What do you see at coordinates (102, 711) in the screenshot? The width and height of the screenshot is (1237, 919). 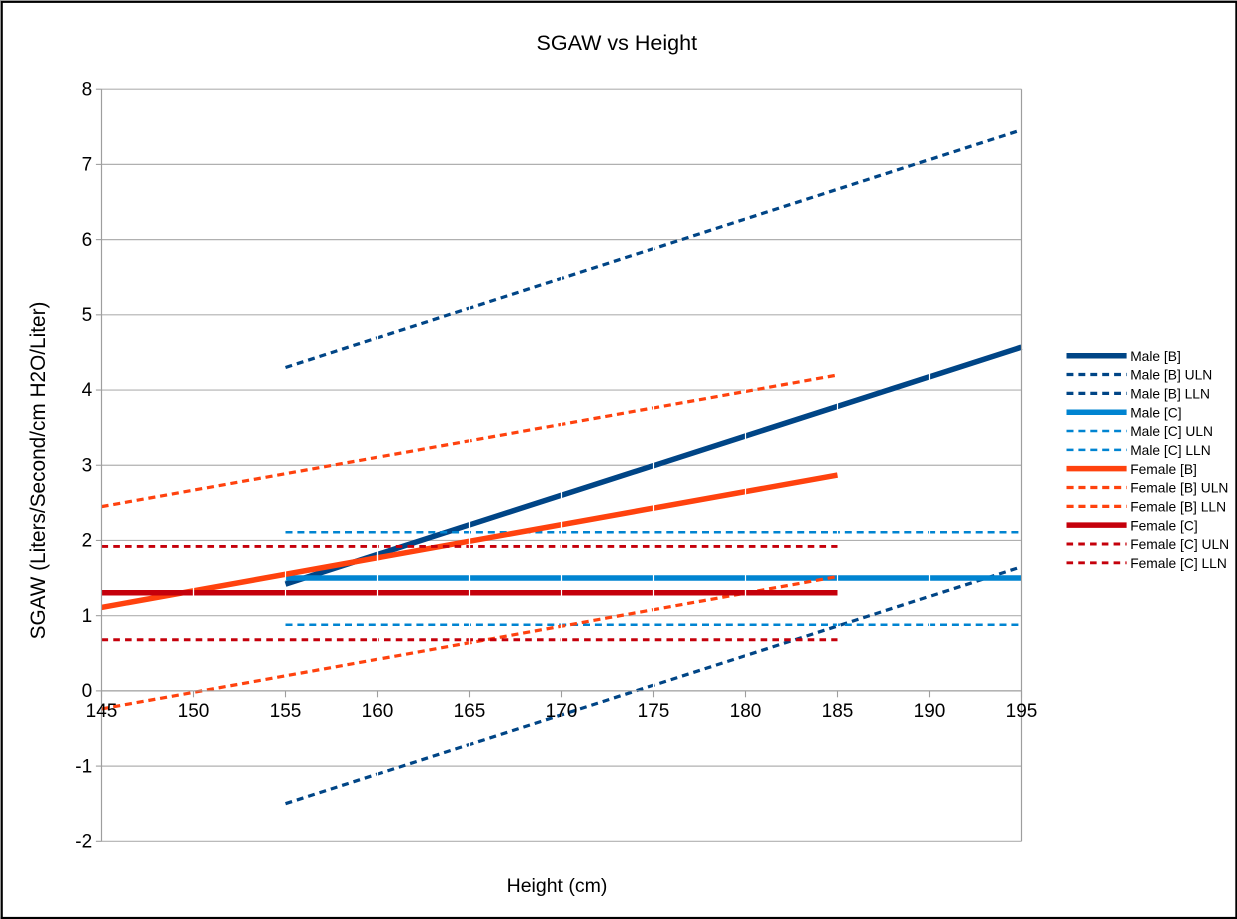 I see `svg-text: 145` at bounding box center [102, 711].